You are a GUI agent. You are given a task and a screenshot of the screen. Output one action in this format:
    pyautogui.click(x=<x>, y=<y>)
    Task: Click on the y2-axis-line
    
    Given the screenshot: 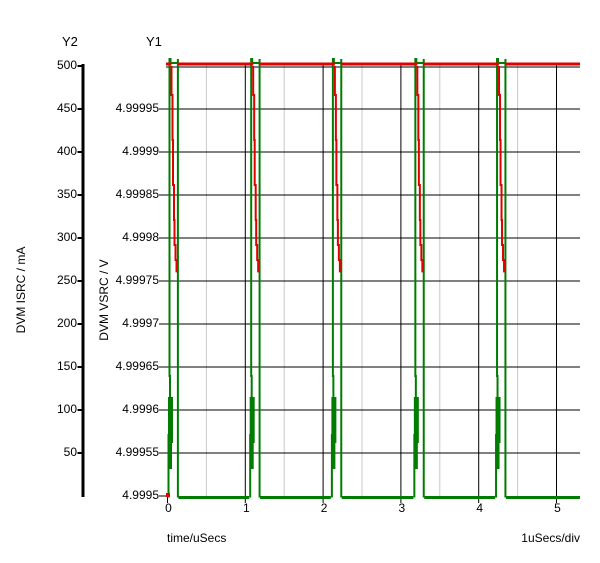 What is the action you would take?
    pyautogui.click(x=83, y=280)
    